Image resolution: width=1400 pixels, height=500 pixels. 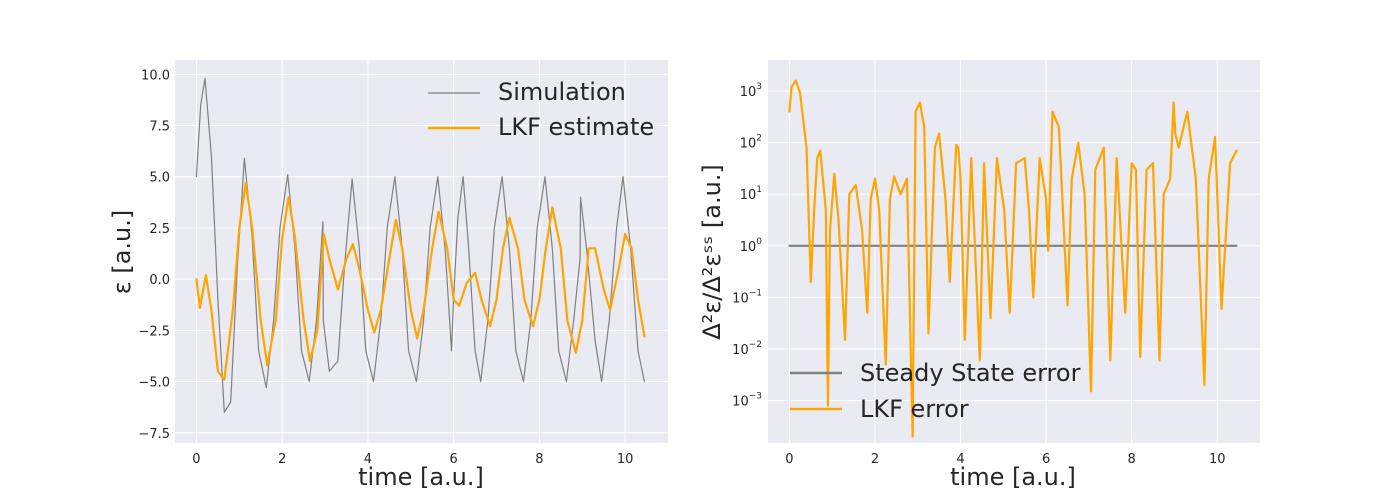 I want to click on left-series-lkf-estimate-line, so click(x=420, y=281).